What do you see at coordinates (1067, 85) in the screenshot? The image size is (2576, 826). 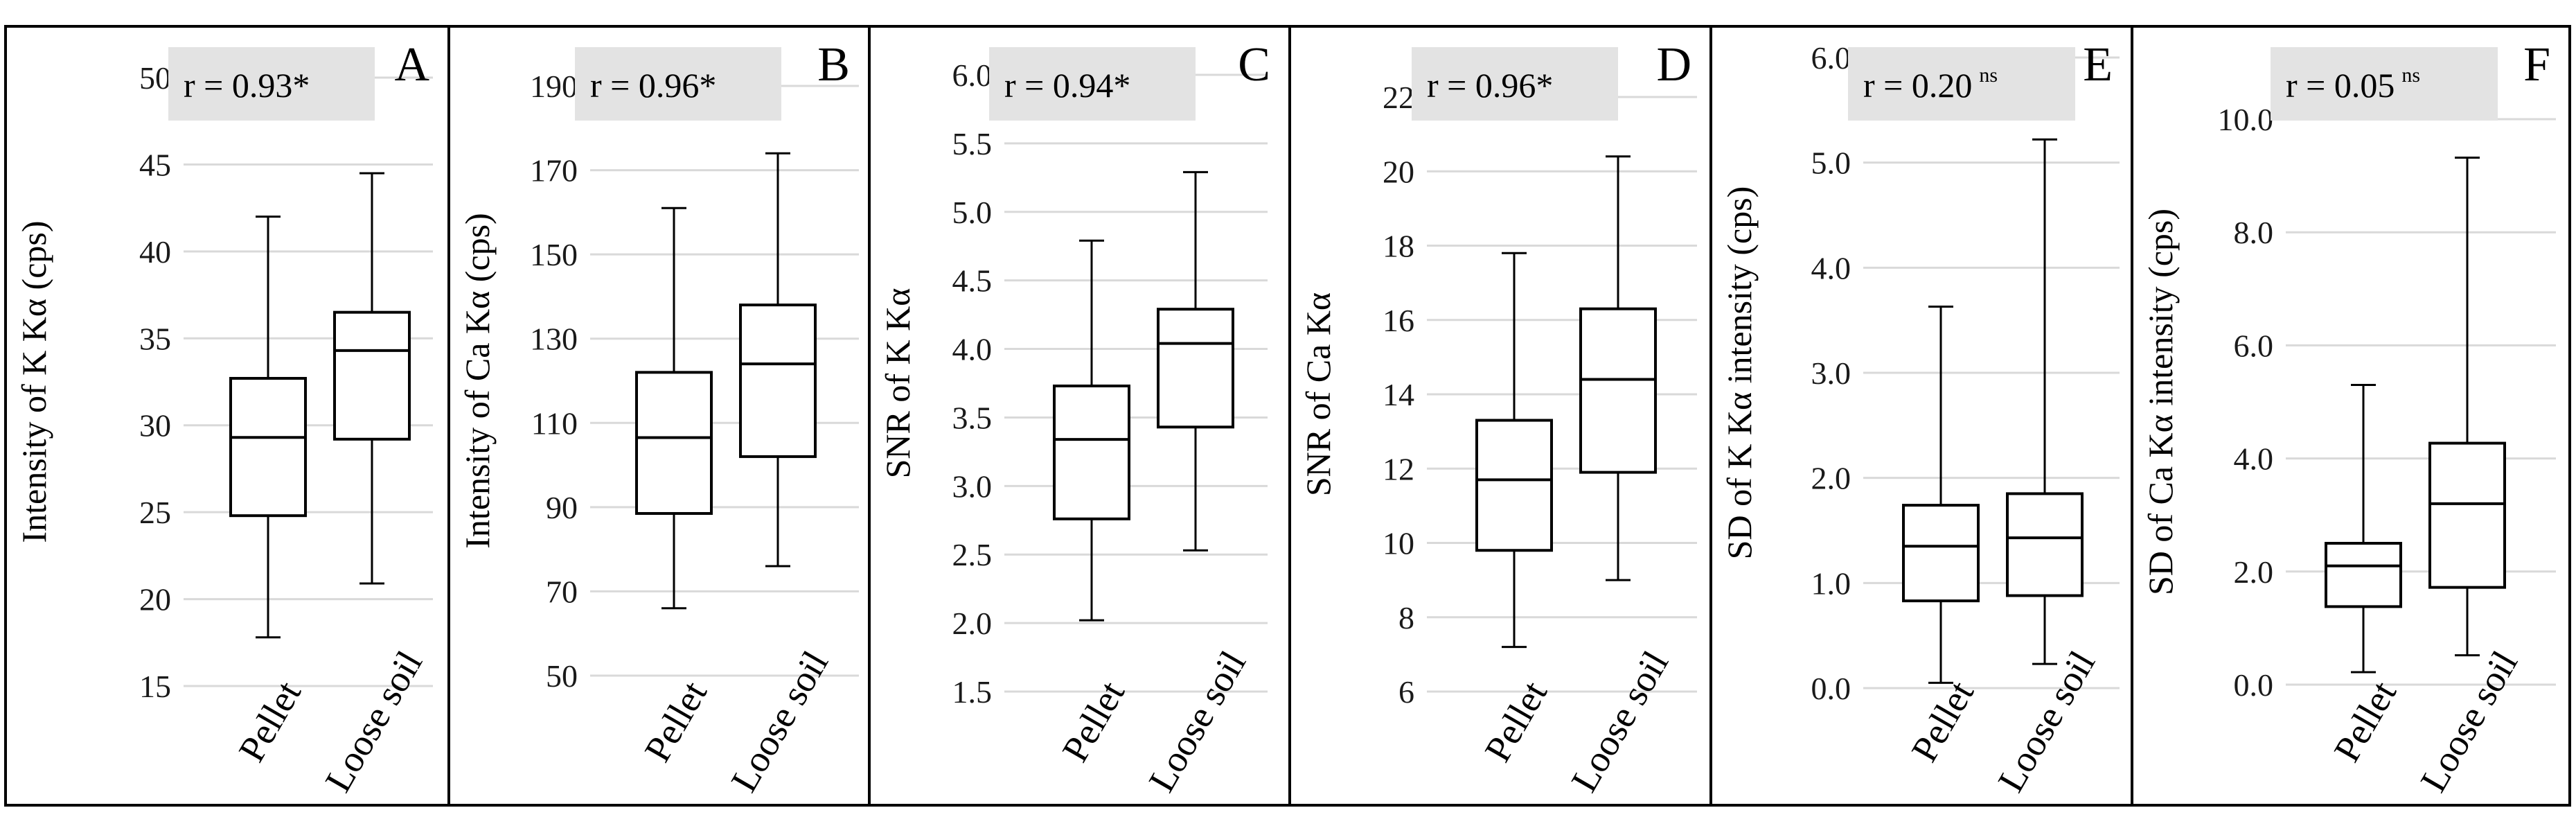 I see `stat-label: r = 0.94*` at bounding box center [1067, 85].